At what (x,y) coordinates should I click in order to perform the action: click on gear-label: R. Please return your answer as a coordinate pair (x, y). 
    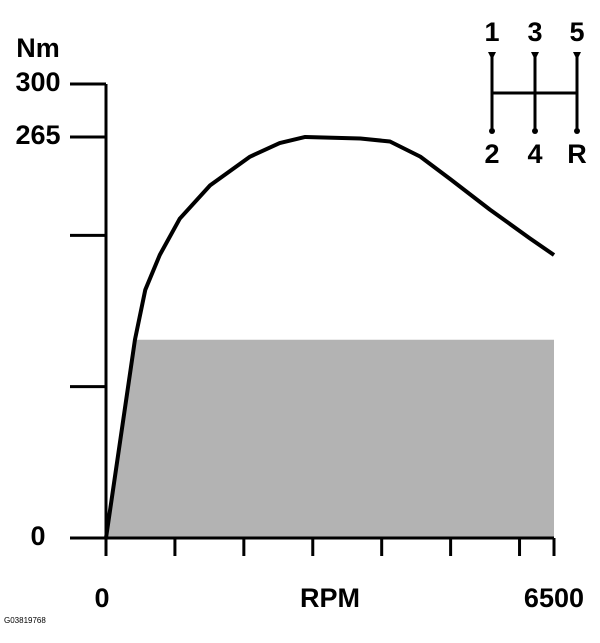
    Looking at the image, I should click on (577, 154).